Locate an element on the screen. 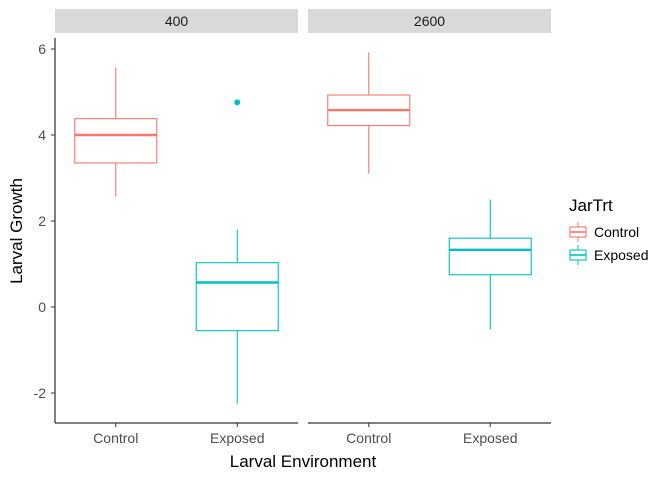  outlier-point is located at coordinates (237, 102).